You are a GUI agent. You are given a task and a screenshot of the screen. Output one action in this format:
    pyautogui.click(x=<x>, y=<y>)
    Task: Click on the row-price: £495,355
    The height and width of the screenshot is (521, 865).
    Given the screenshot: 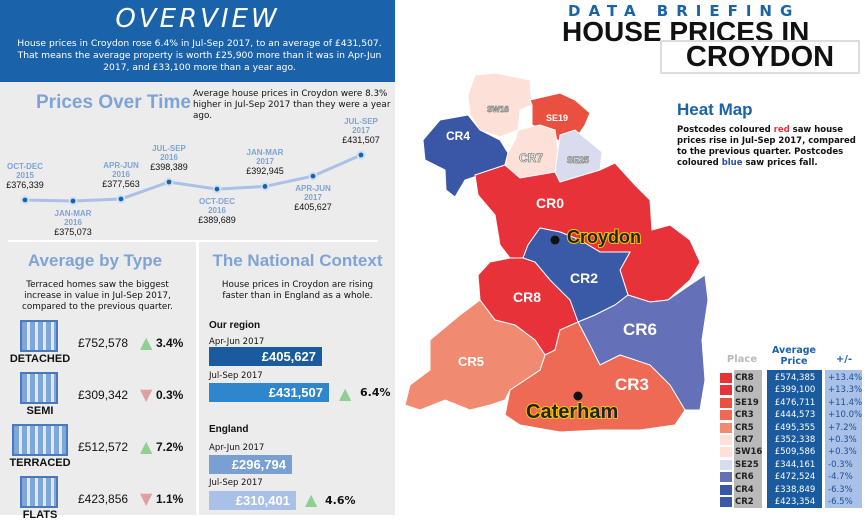 What is the action you would take?
    pyautogui.click(x=795, y=427)
    